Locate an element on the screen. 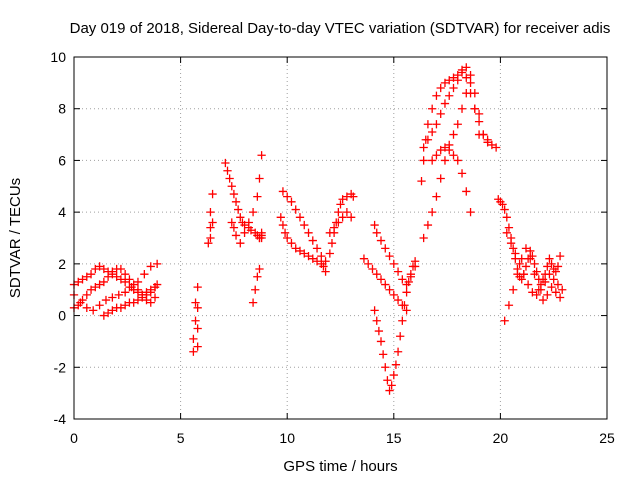  x-tick-label: 10 is located at coordinates (287, 438).